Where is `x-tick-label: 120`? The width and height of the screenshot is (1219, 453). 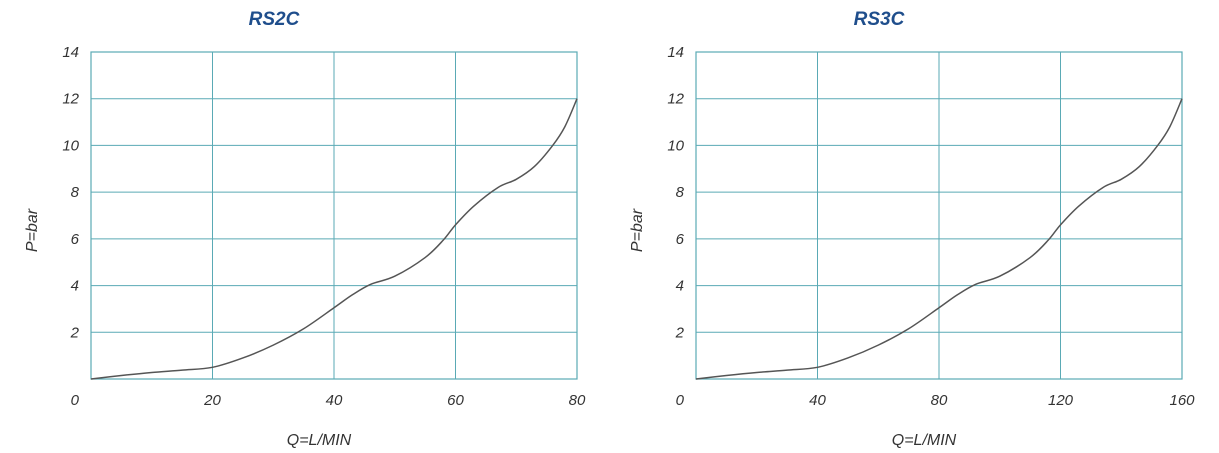
x-tick-label: 120 is located at coordinates (1061, 400).